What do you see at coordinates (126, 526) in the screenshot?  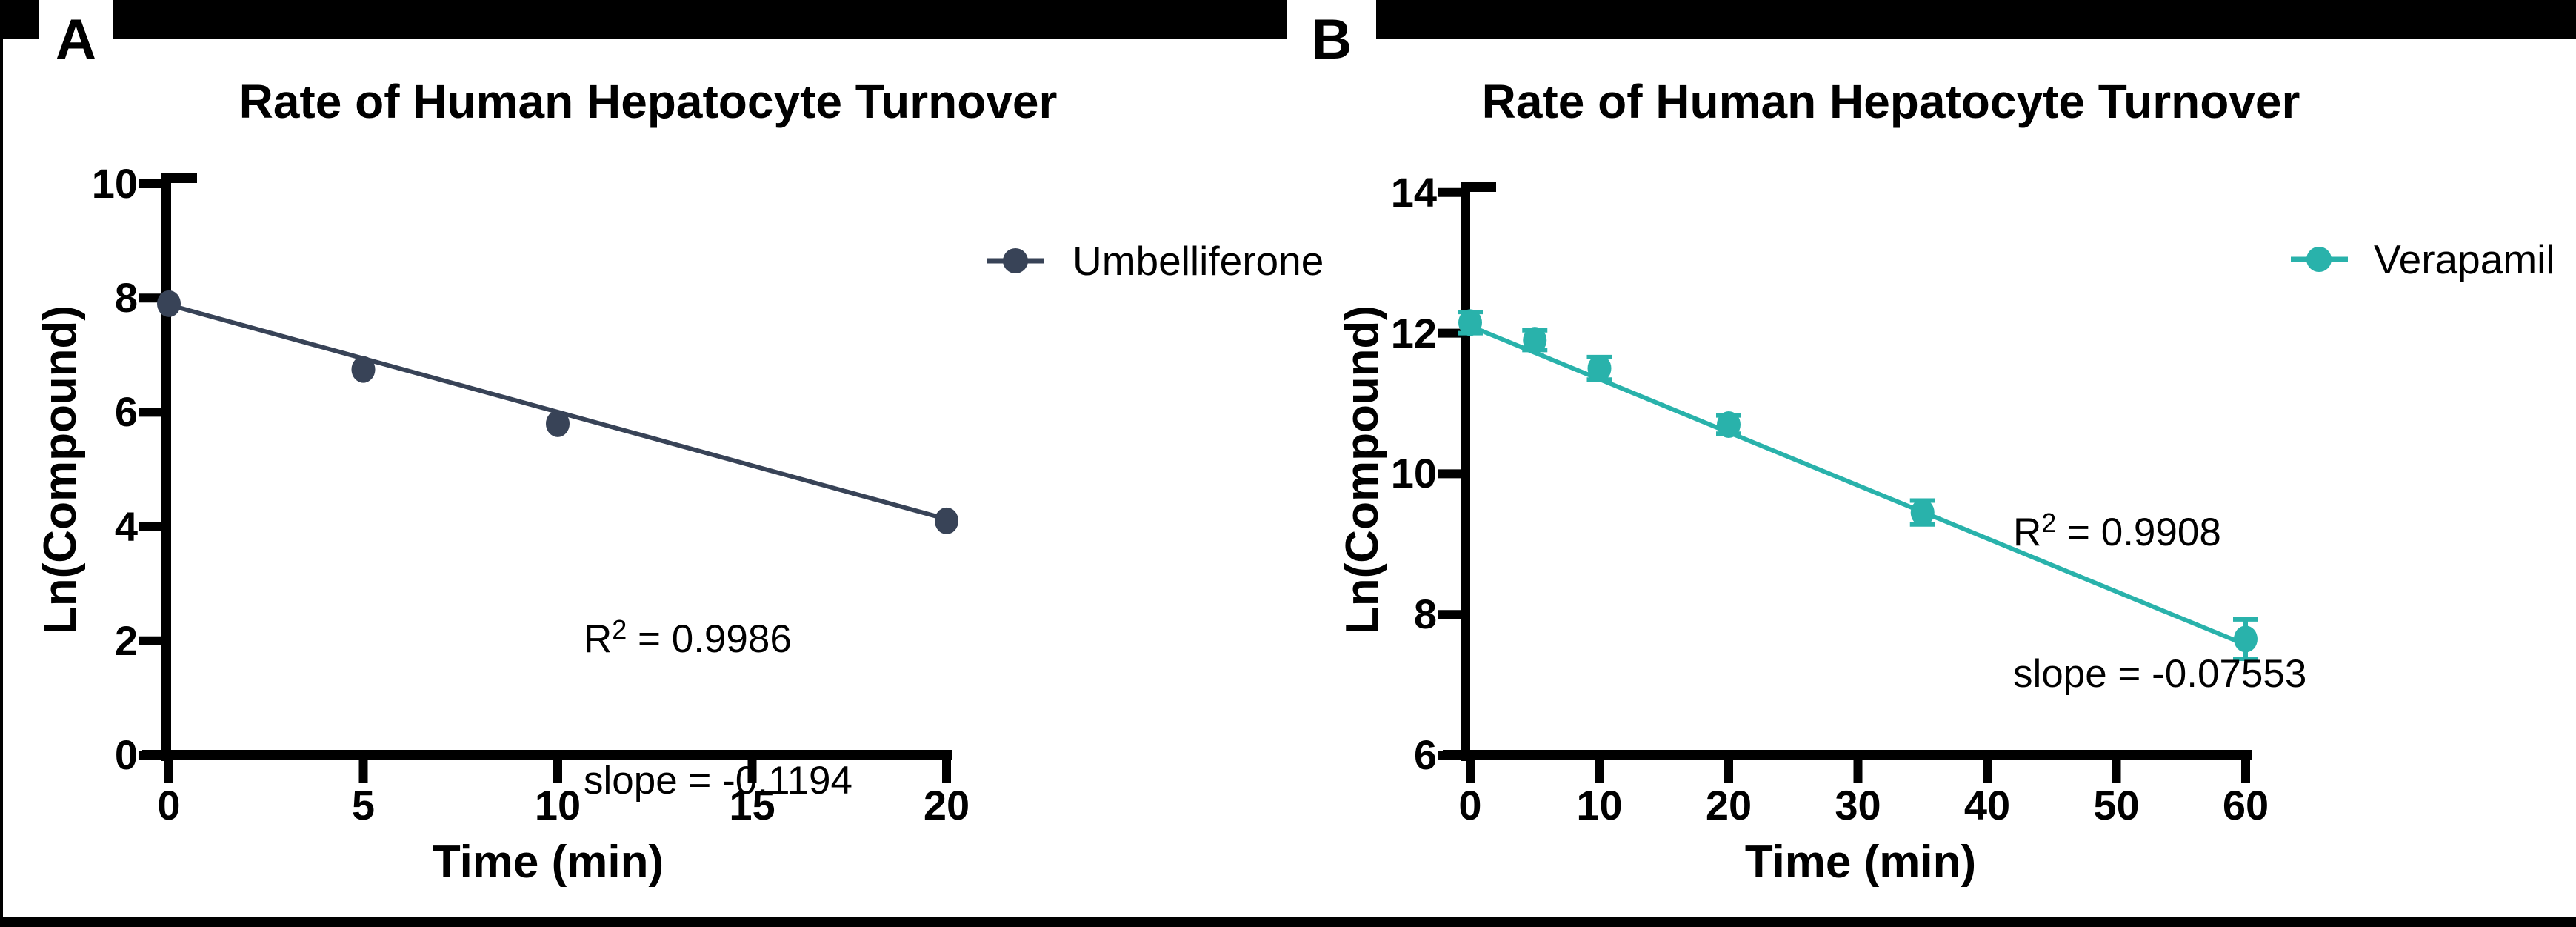 I see `panel-a-y-tick-label: 4` at bounding box center [126, 526].